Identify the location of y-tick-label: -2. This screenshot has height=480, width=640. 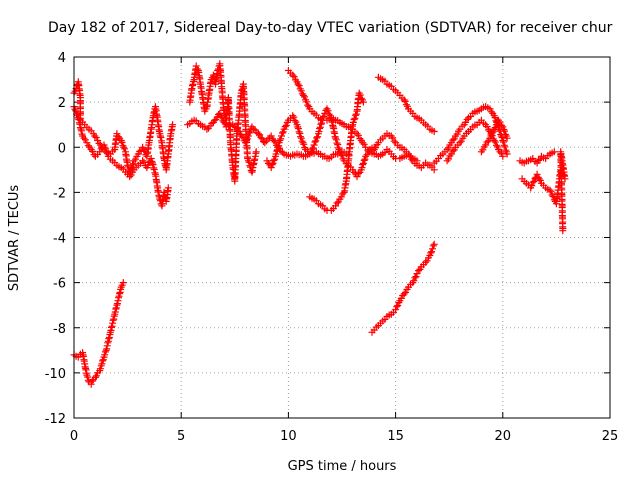
(59, 193).